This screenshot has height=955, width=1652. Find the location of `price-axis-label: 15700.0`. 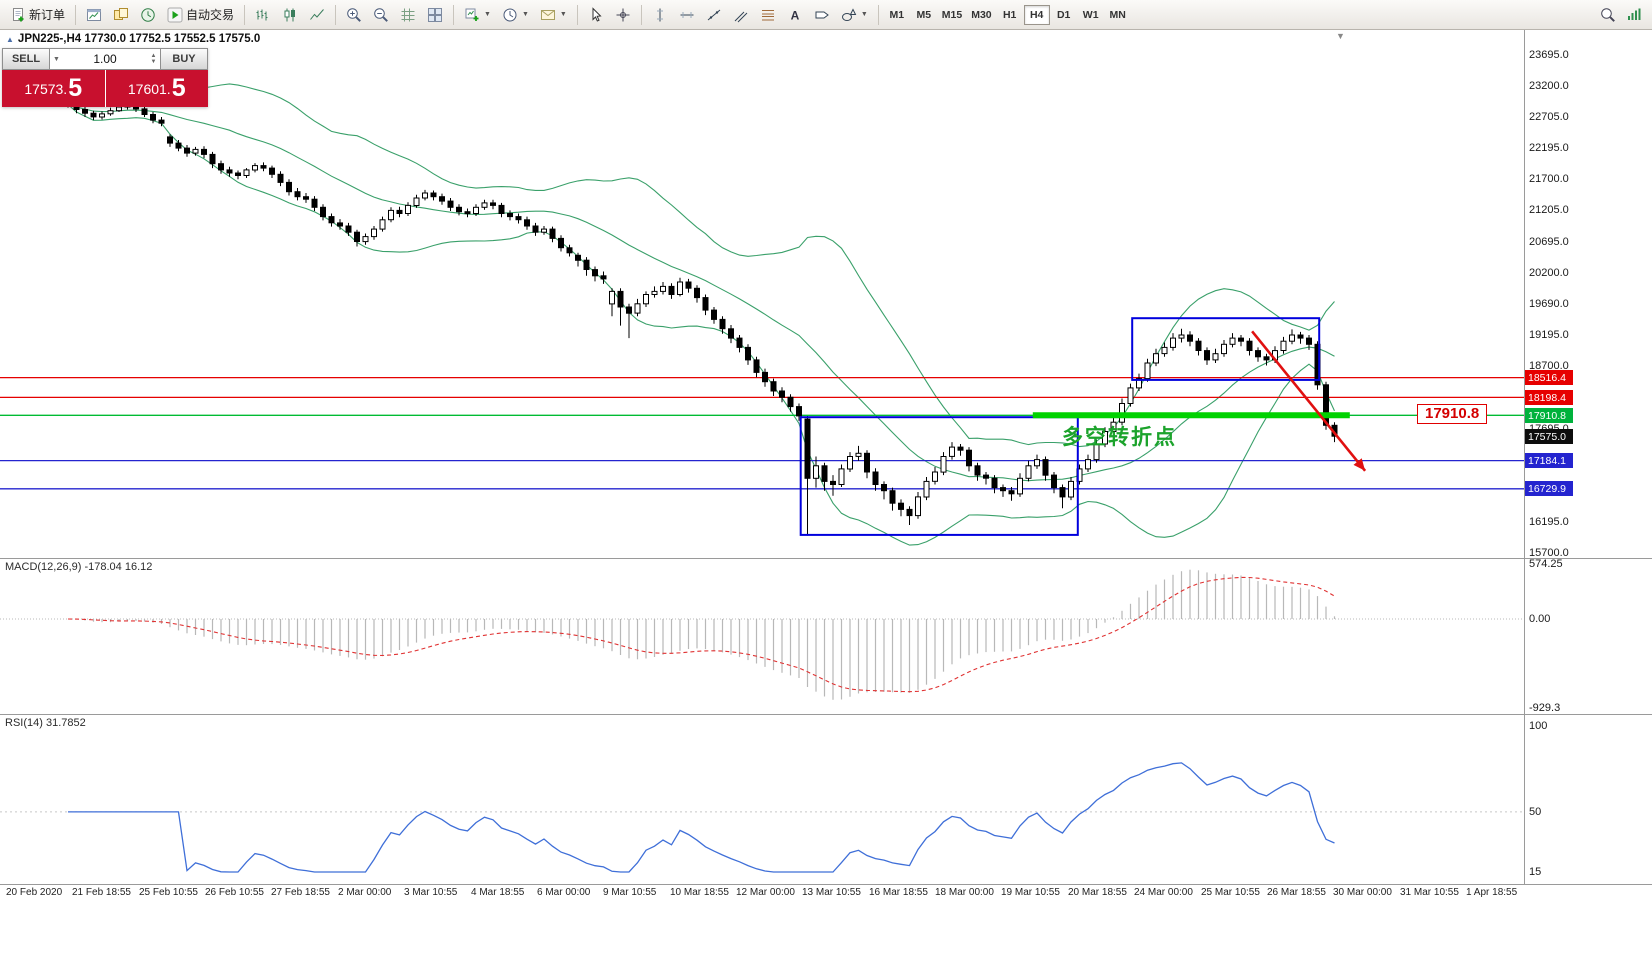

price-axis-label: 15700.0 is located at coordinates (1549, 553).